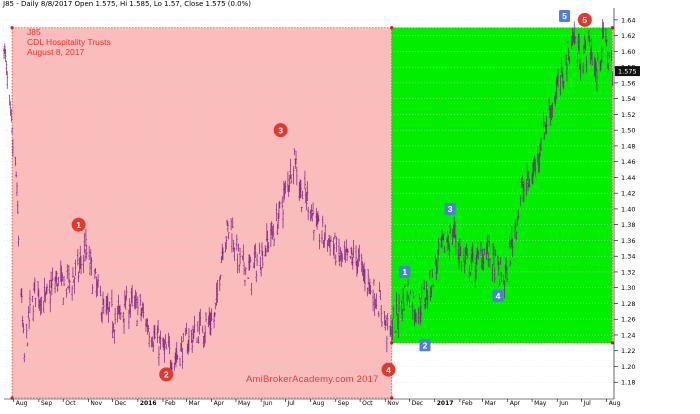 This screenshot has height=414, width=700. I want to click on last-price-tag-bg, so click(627, 71).